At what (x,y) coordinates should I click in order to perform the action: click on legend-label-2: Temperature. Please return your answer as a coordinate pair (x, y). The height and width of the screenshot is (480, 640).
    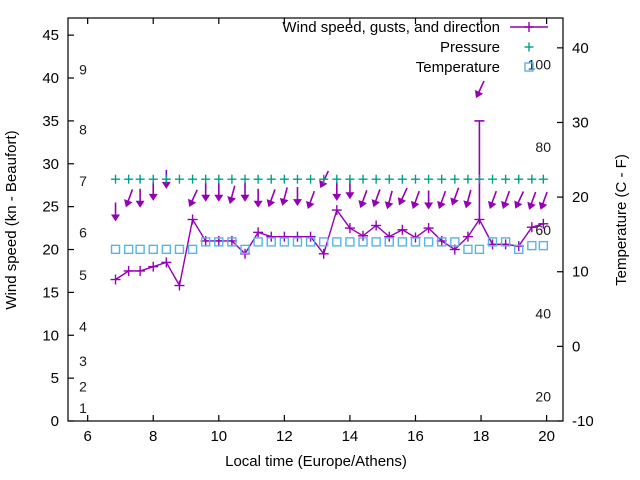
    Looking at the image, I should click on (458, 67).